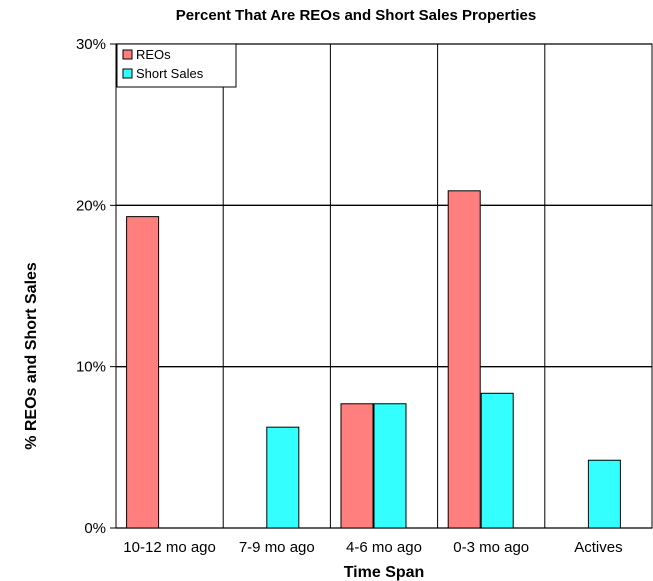  I want to click on x-axis-label: Time Span, so click(384, 572).